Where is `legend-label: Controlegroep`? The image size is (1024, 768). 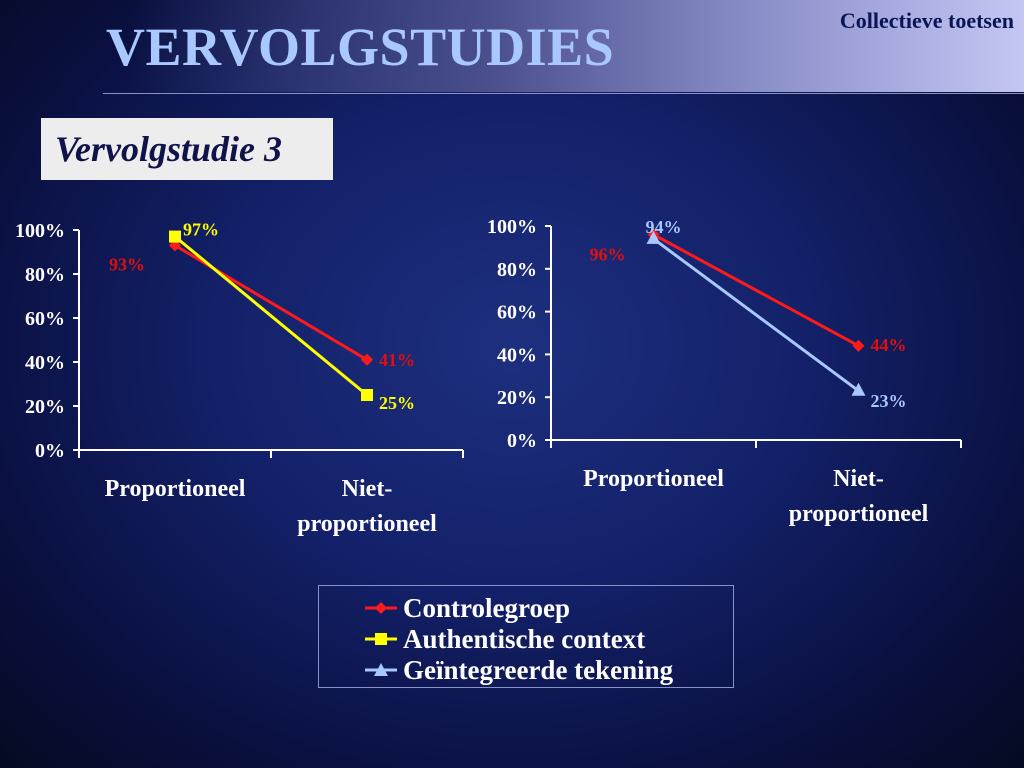
legend-label: Controlegroep is located at coordinates (486, 607).